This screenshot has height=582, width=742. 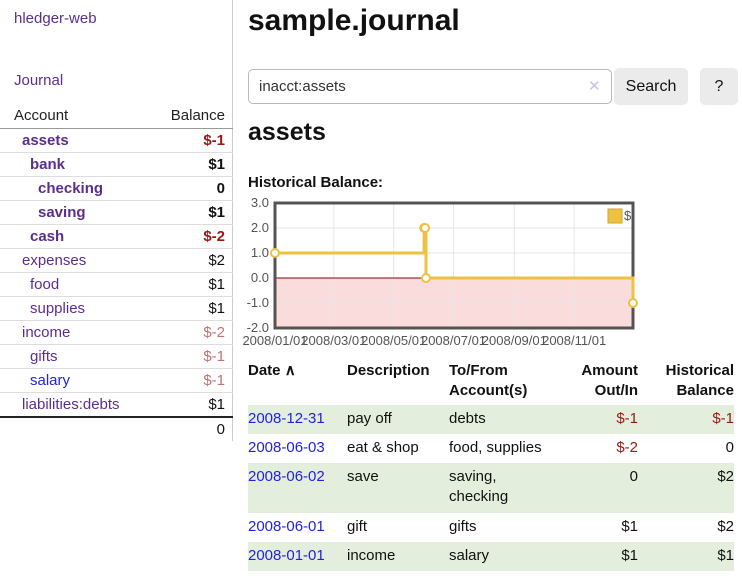 I want to click on help-button: ?, so click(x=719, y=86).